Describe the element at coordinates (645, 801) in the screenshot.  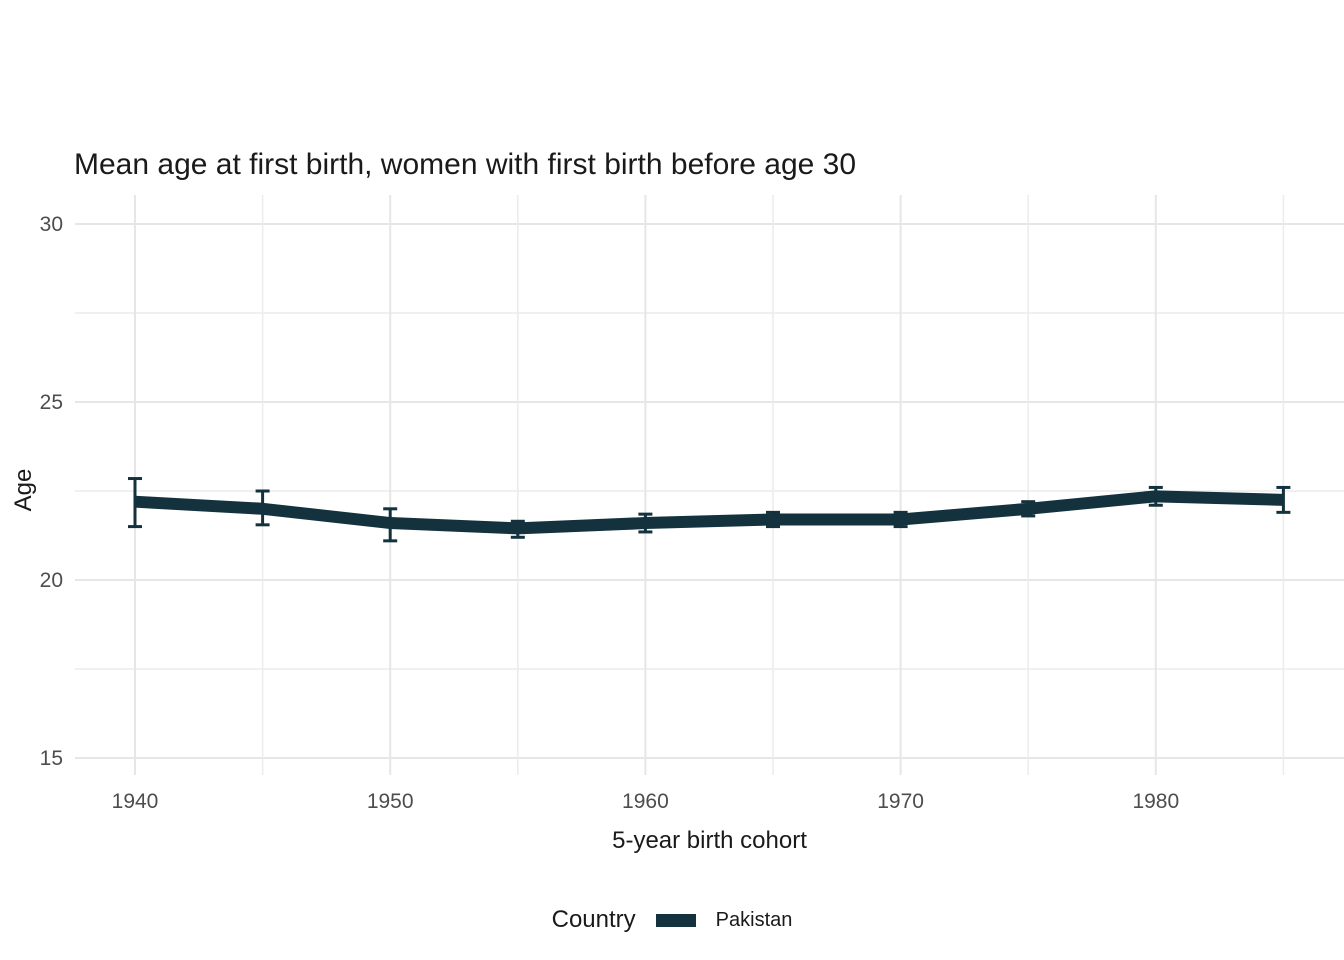
I see `x-tick-label: 1960` at that location.